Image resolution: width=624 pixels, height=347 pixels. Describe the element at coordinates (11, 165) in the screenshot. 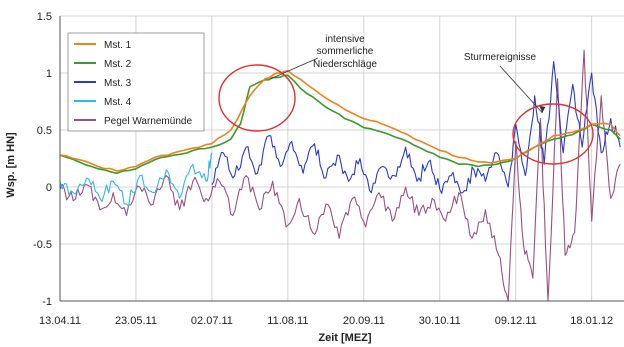

I see `y-axis-title: Wsp. [m HN]` at that location.